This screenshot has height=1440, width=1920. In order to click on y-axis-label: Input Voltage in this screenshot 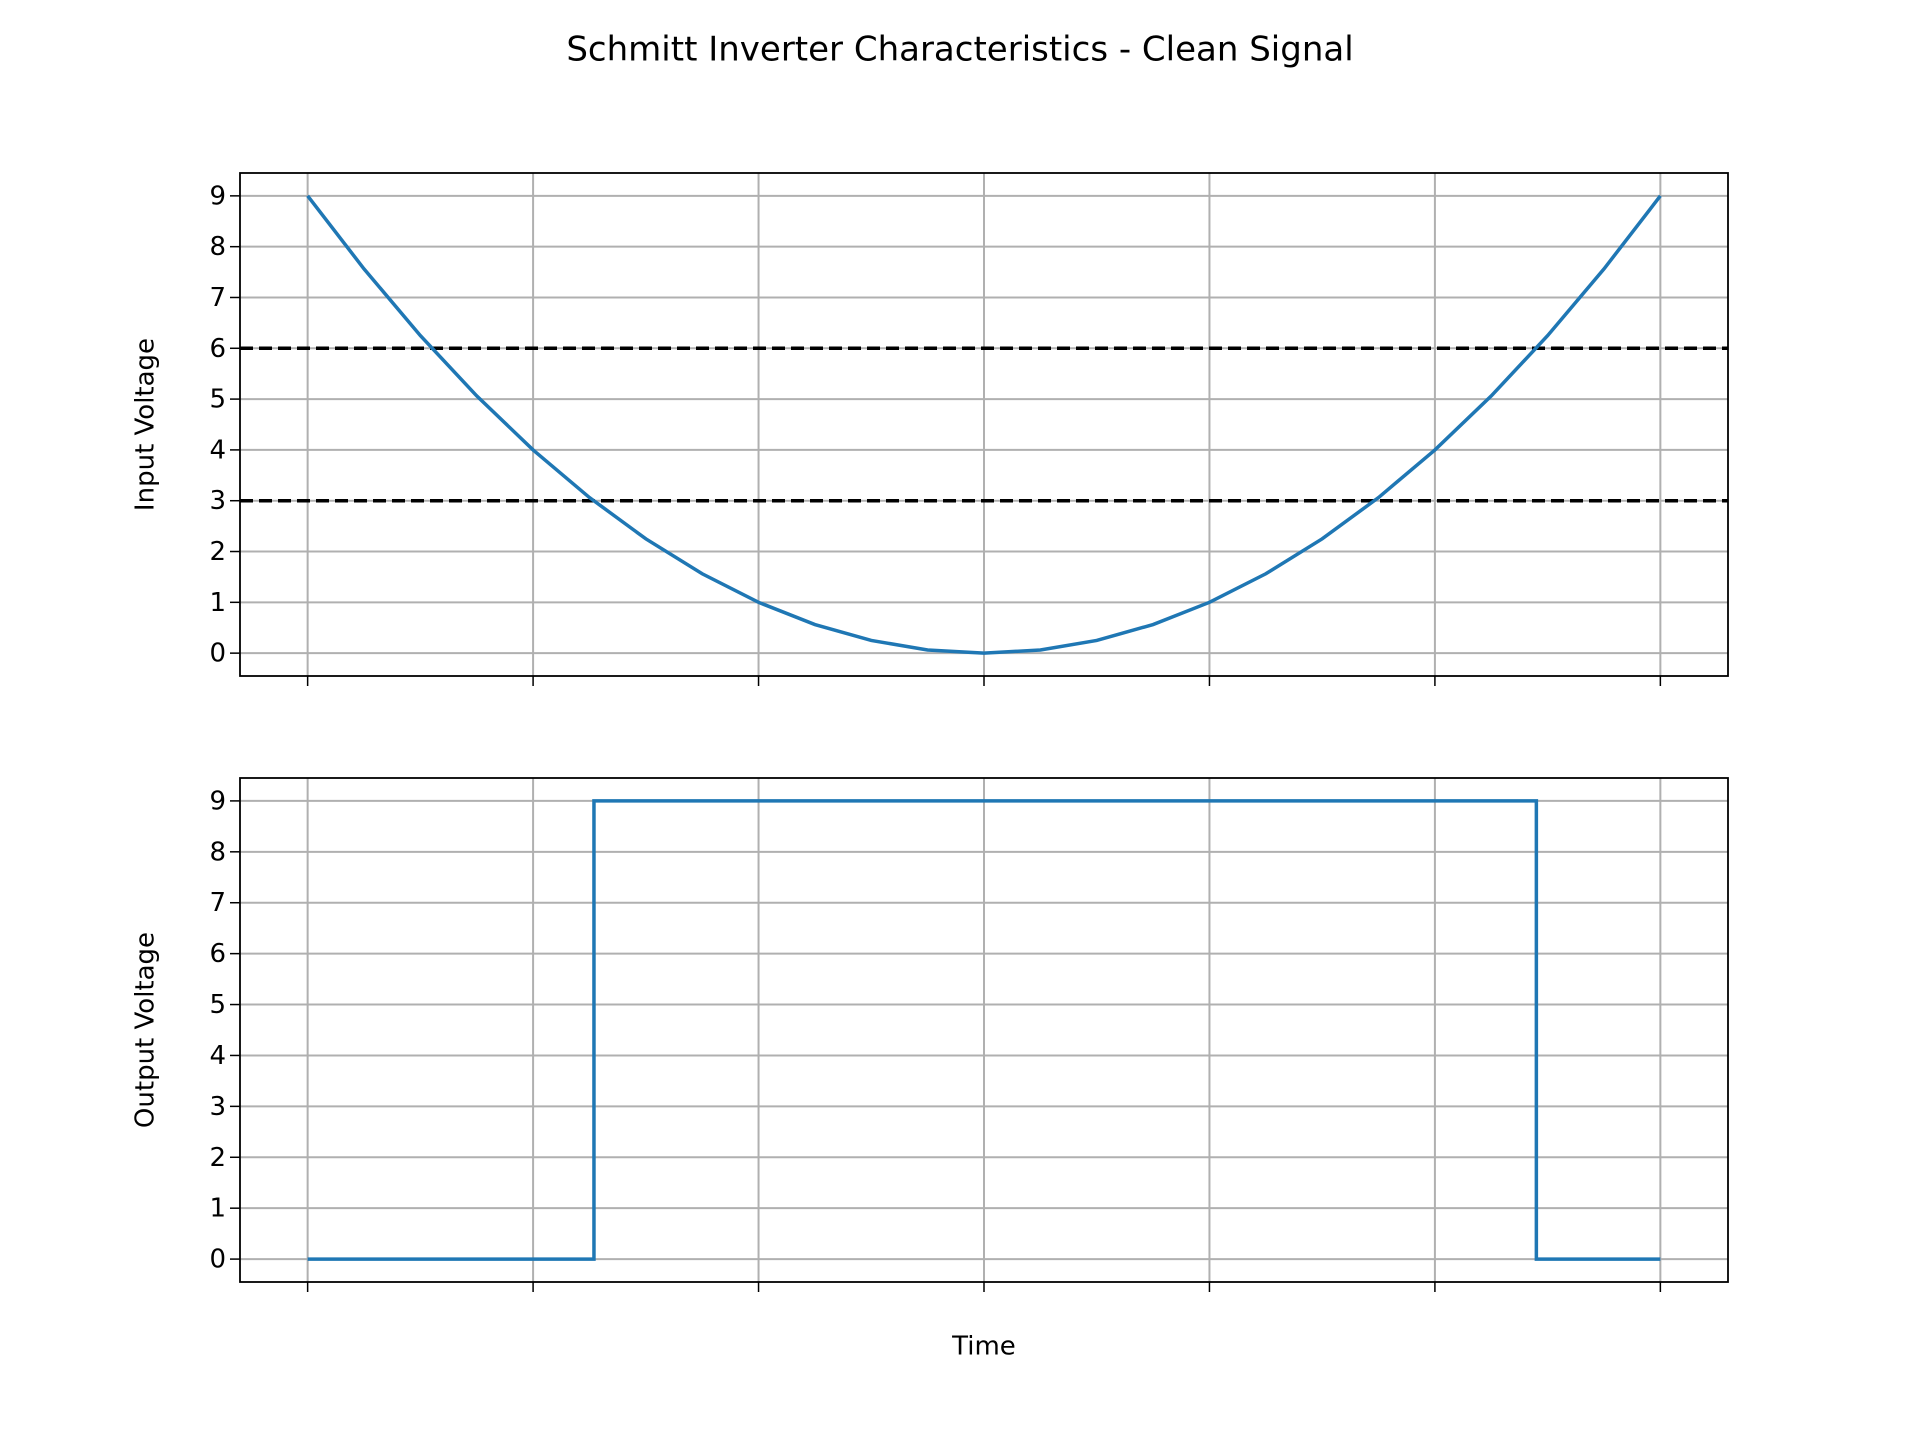, I will do `click(146, 424)`.